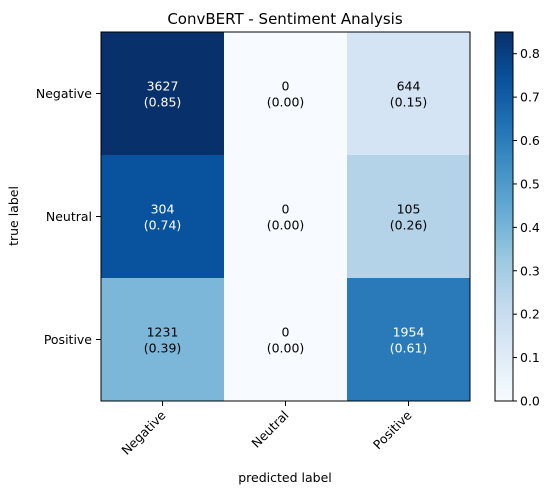 The height and width of the screenshot is (490, 551). I want to click on x-tick-label: Positive, so click(392, 429).